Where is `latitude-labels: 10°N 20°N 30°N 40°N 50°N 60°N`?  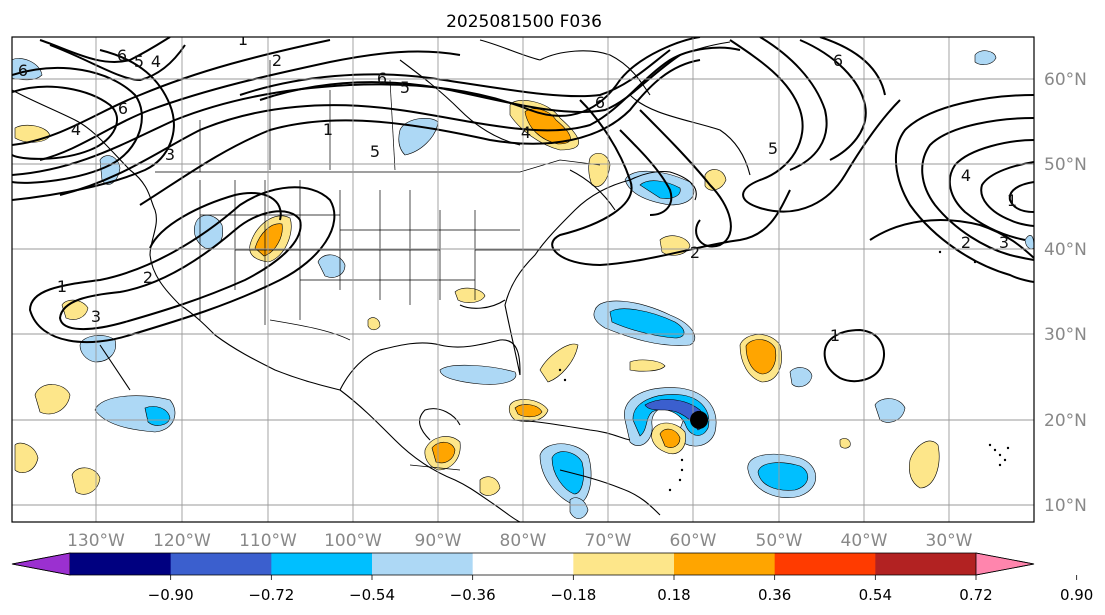 latitude-labels: 10°N 20°N 30°N 40°N 50°N 60°N is located at coordinates (1065, 293).